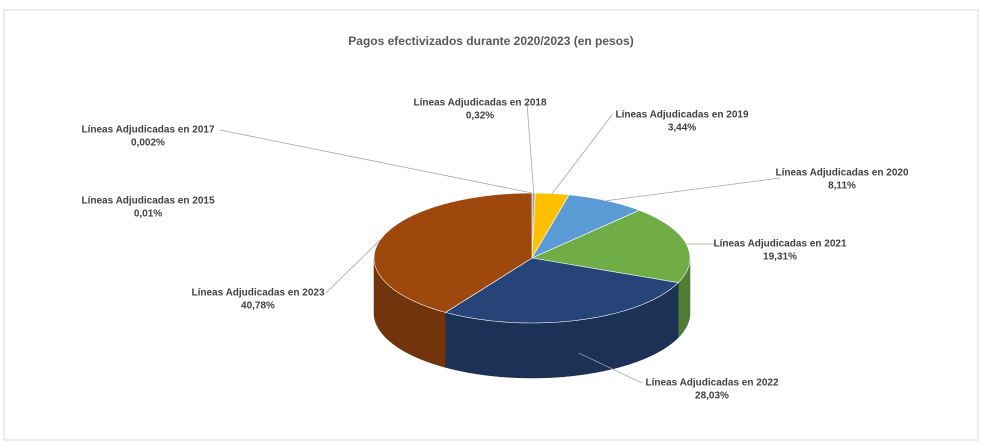 This screenshot has width=982, height=445. I want to click on data-label-value: 28,03%, so click(712, 396).